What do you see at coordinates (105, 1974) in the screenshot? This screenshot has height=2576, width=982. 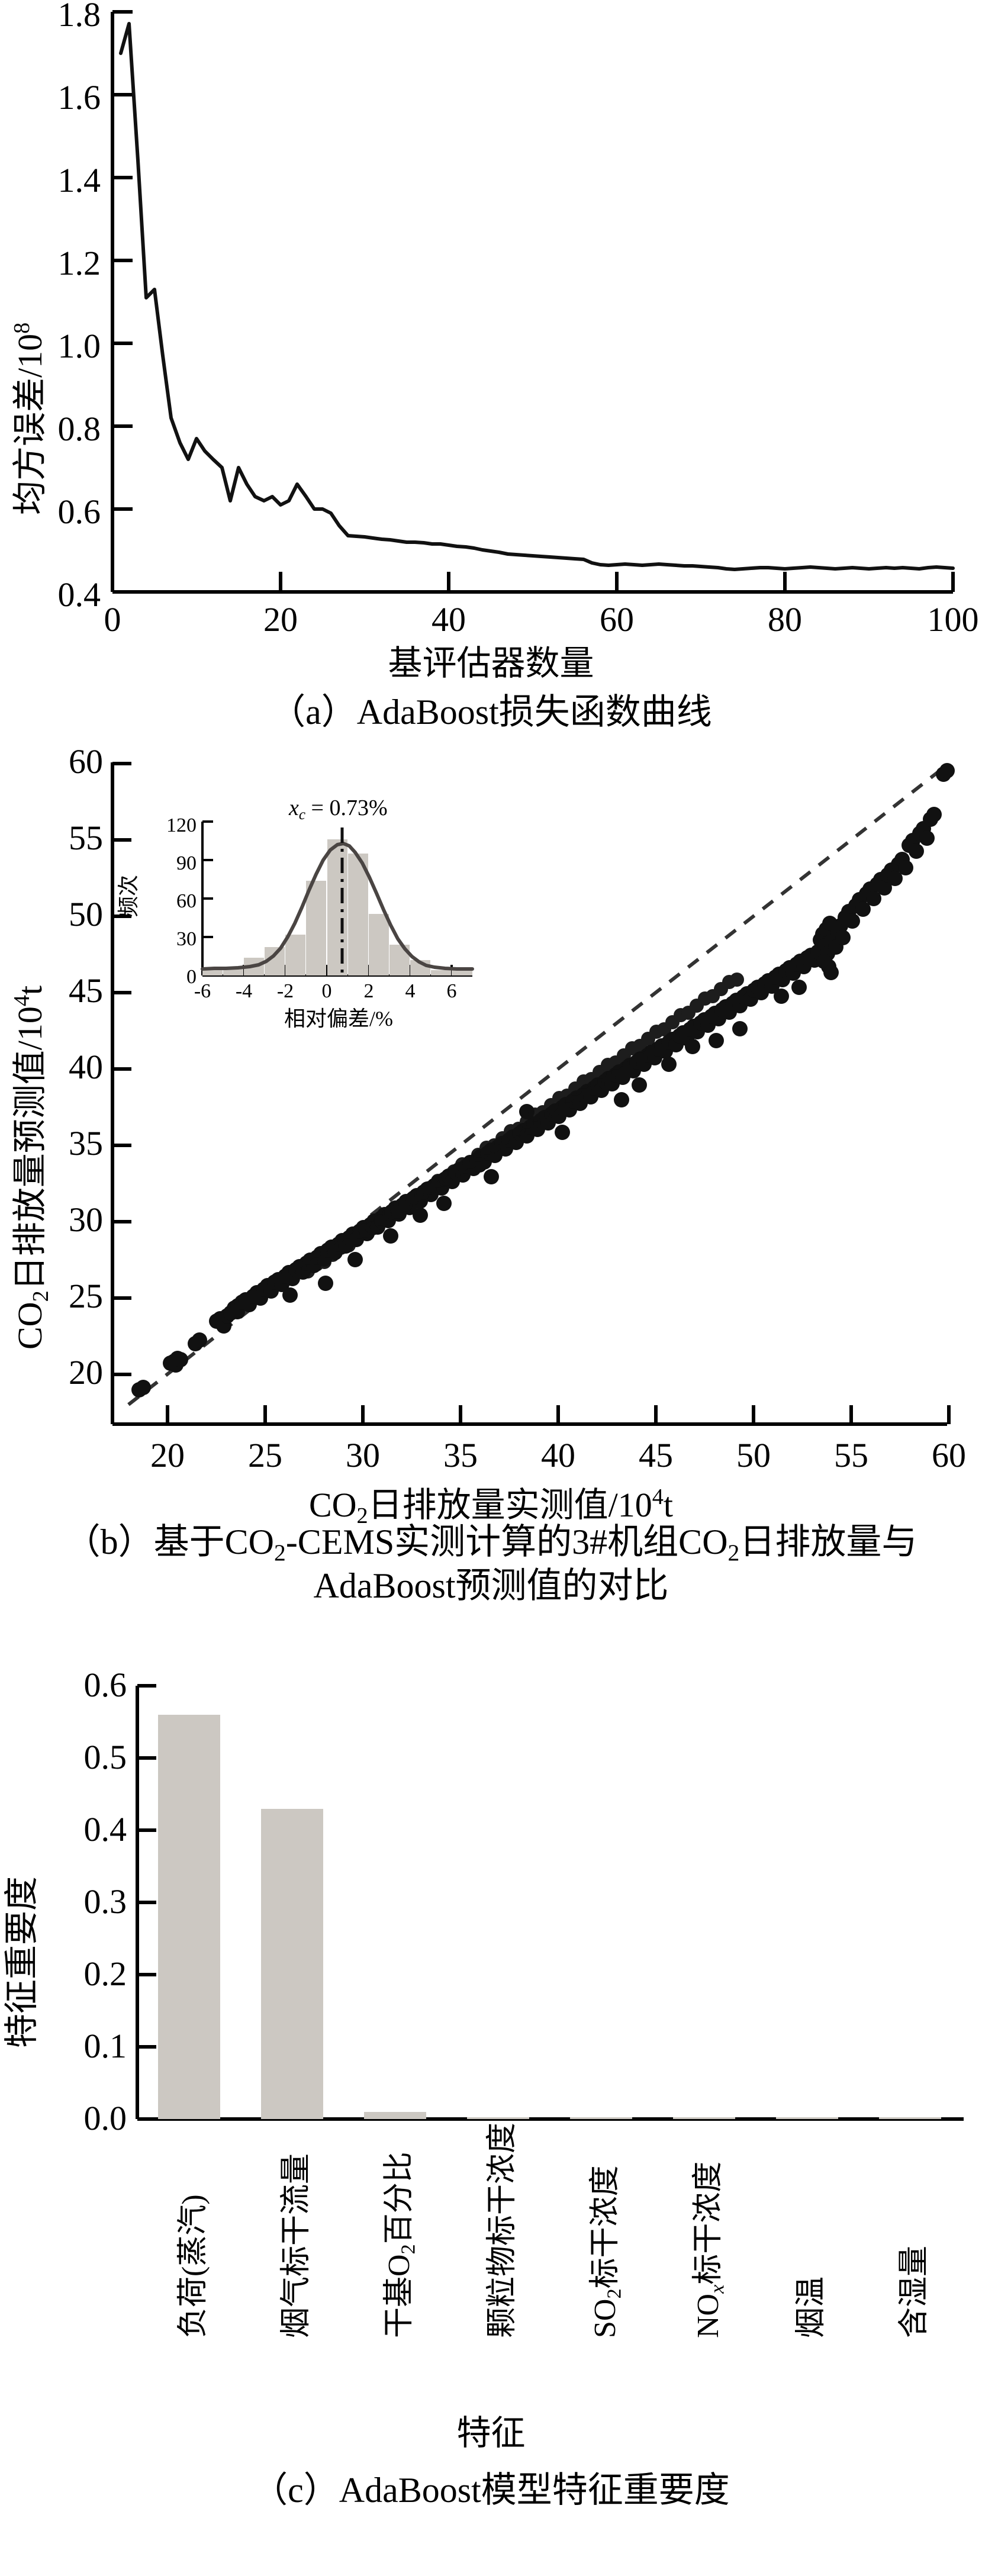 I see `panel-c-ytick-0.2: 0.2` at bounding box center [105, 1974].